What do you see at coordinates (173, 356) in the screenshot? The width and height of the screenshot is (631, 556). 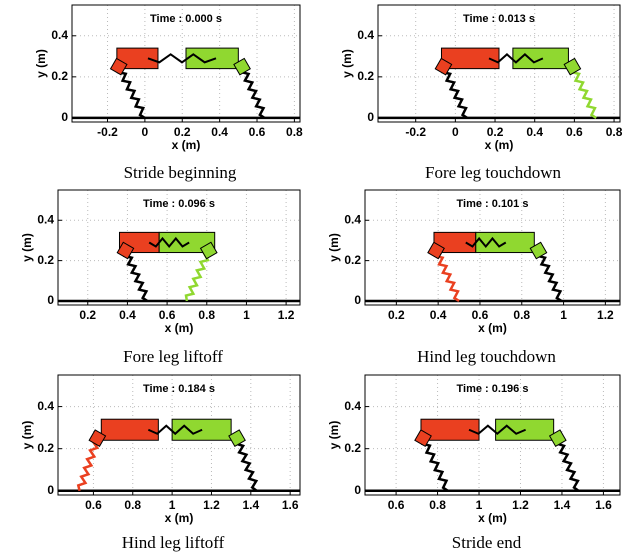 I see `panel-caption: Fore leg liftoff` at bounding box center [173, 356].